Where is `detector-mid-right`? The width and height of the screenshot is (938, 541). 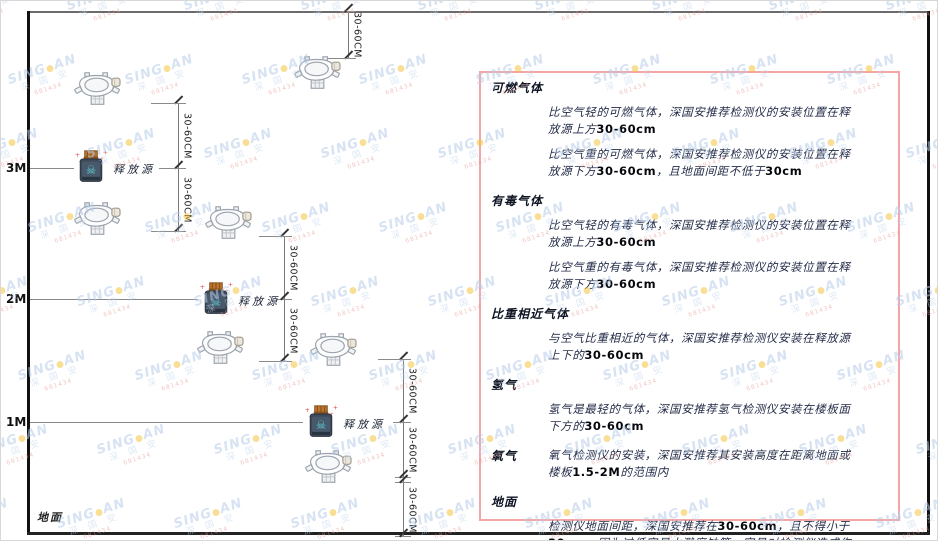
detector-mid-right is located at coordinates (333, 352).